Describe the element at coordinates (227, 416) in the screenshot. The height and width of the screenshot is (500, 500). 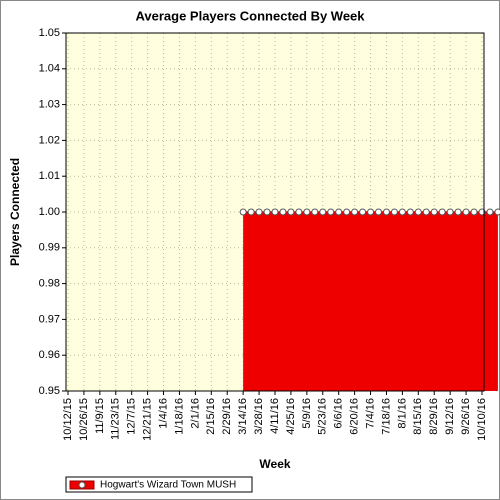
I see `x-tick-label: 2/29/16` at that location.